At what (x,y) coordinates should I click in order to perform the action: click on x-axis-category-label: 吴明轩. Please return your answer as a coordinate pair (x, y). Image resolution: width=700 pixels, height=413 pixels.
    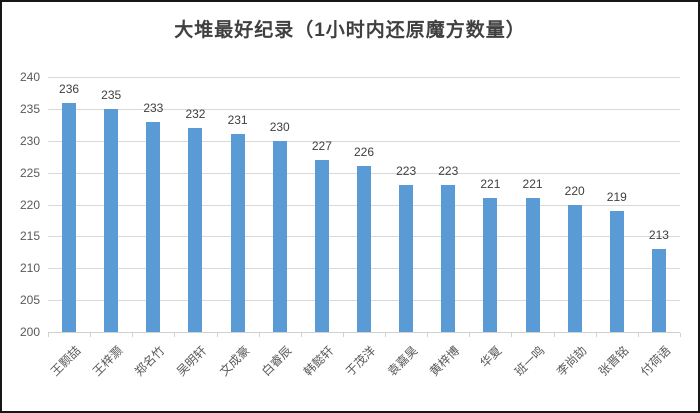
    Looking at the image, I should click on (192, 361).